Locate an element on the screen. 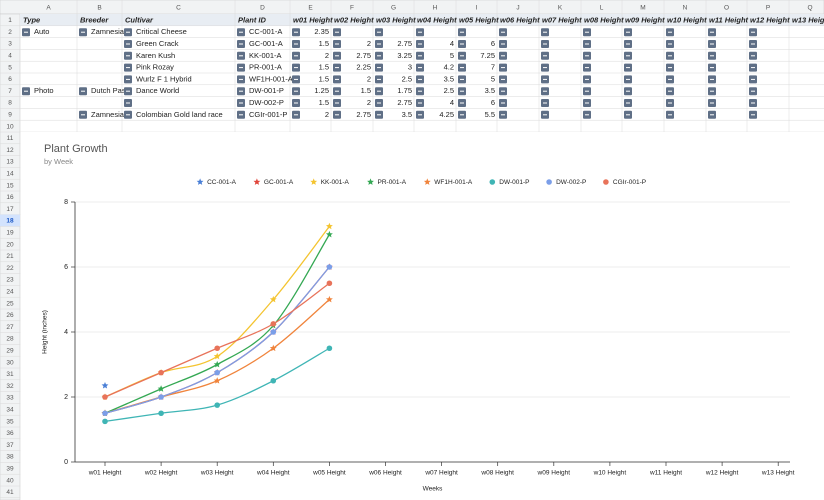 The image size is (824, 500). cell-text: DW-001-P is located at coordinates (266, 90).